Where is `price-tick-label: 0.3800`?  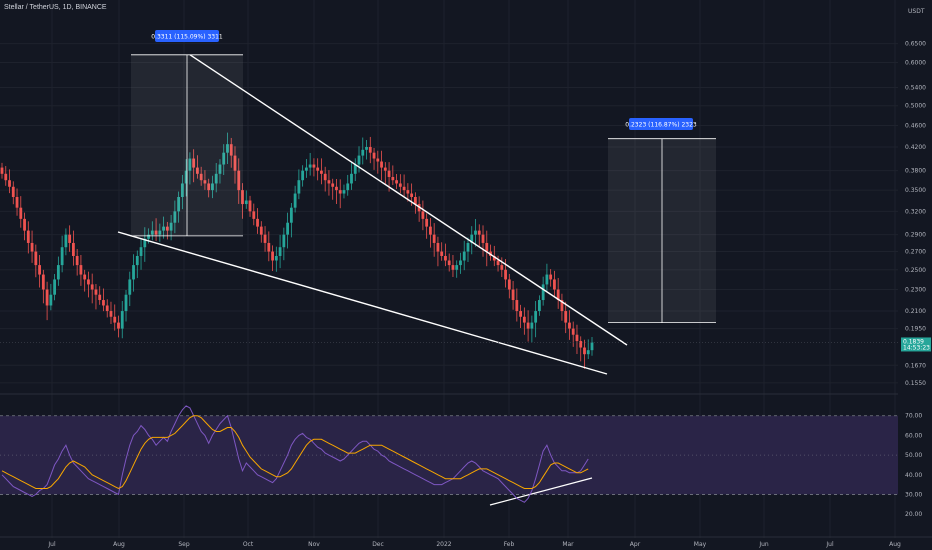 price-tick-label: 0.3800 is located at coordinates (915, 171).